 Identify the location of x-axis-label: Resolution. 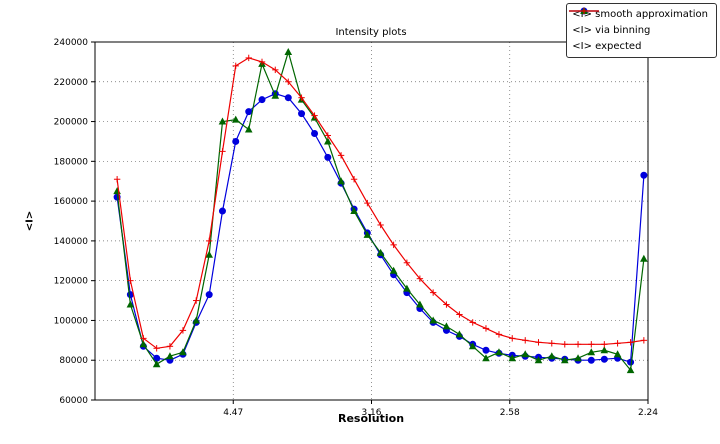
(371, 418).